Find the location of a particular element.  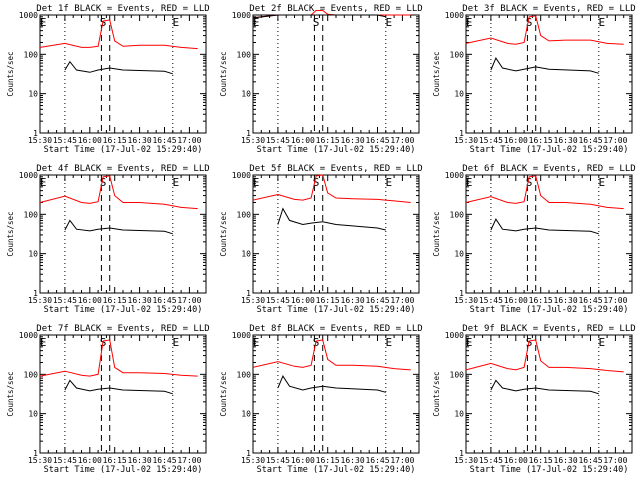

panel-title: Det 6f BLACK = Events, RED = LLD is located at coordinates (548, 169).